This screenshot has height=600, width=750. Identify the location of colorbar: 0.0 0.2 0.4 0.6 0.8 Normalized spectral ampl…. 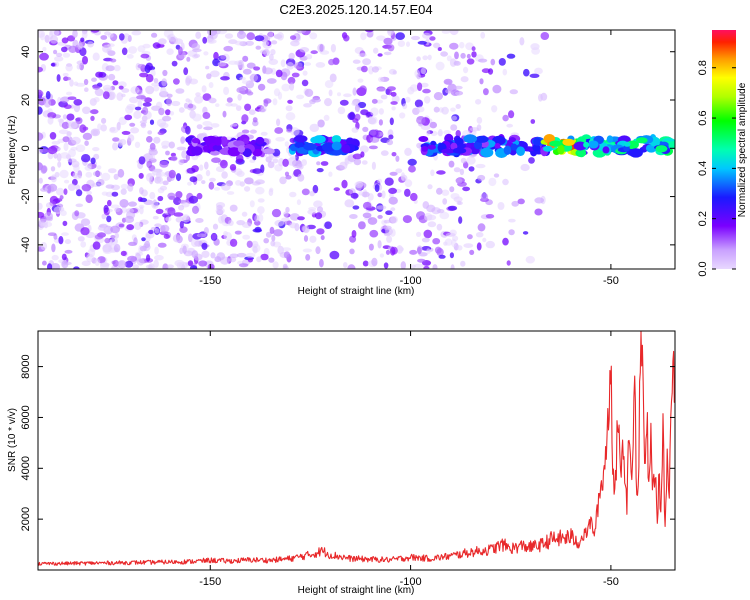
(722, 153).